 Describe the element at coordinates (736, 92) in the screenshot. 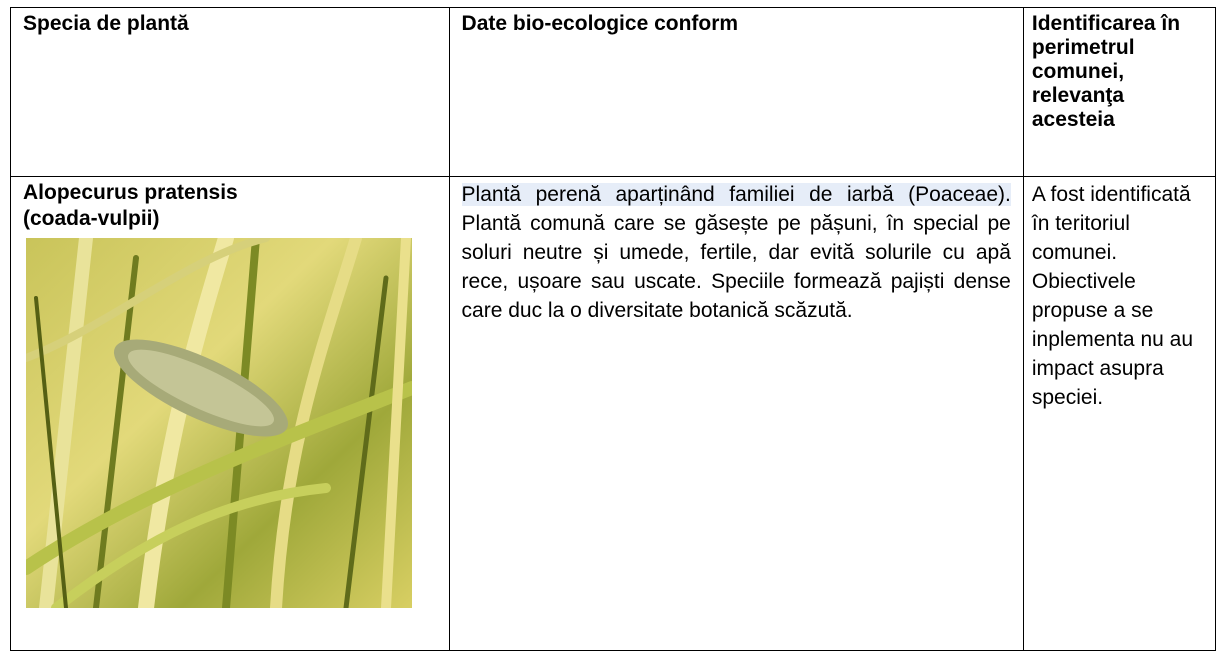

I see `header-cell: Date bio-ecologice conform` at that location.